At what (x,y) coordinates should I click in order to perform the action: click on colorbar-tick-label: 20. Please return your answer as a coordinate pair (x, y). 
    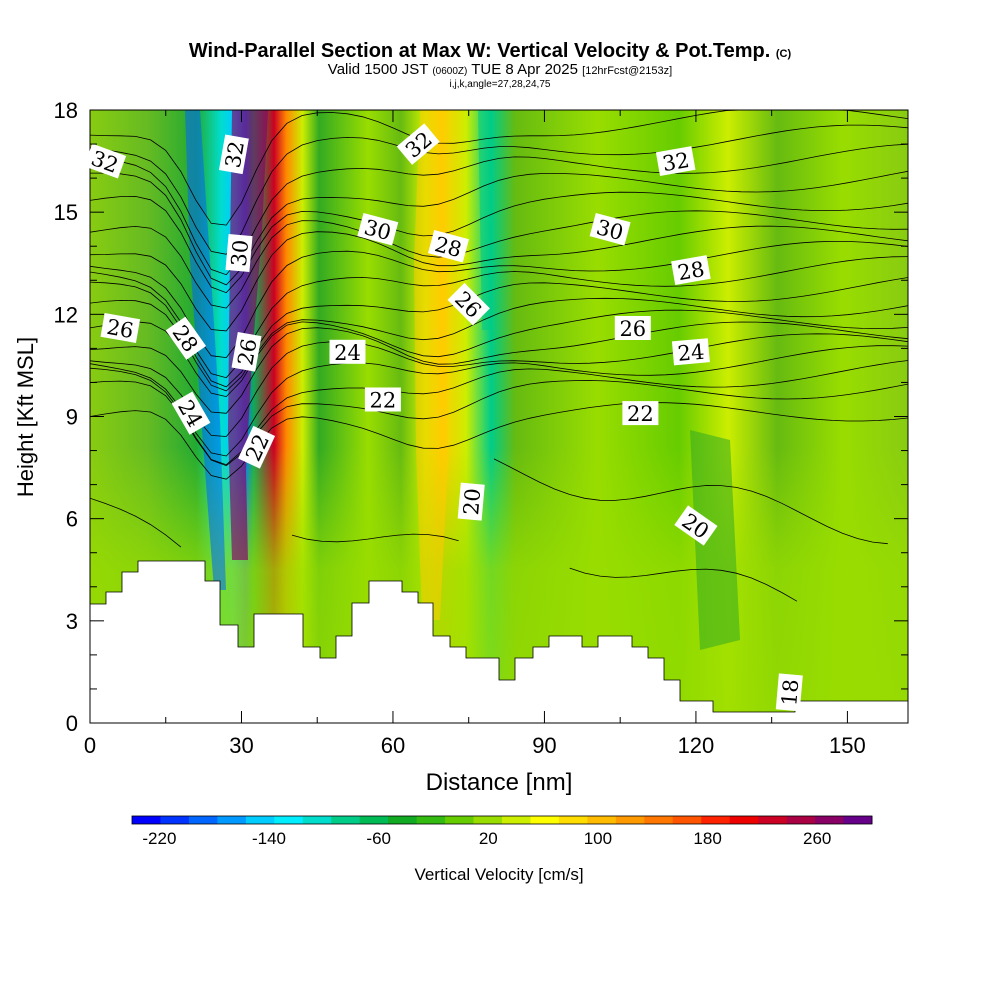
    Looking at the image, I should click on (488, 838).